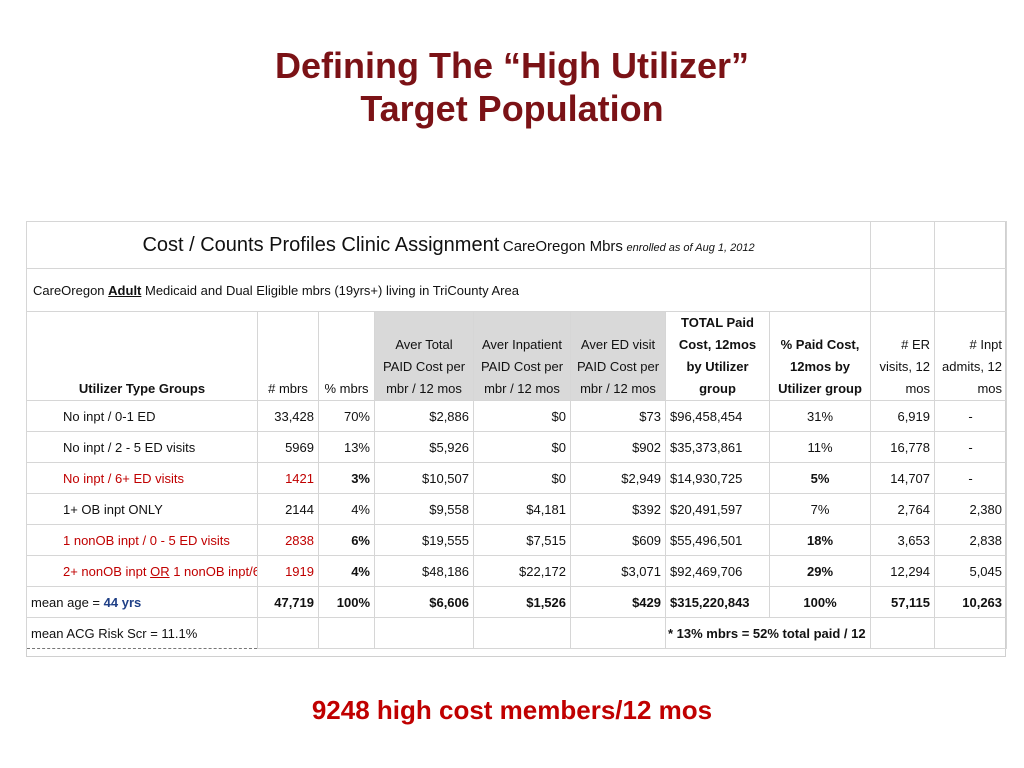 The image size is (1024, 768). I want to click on total-paid: $315,220,843, so click(717, 602).